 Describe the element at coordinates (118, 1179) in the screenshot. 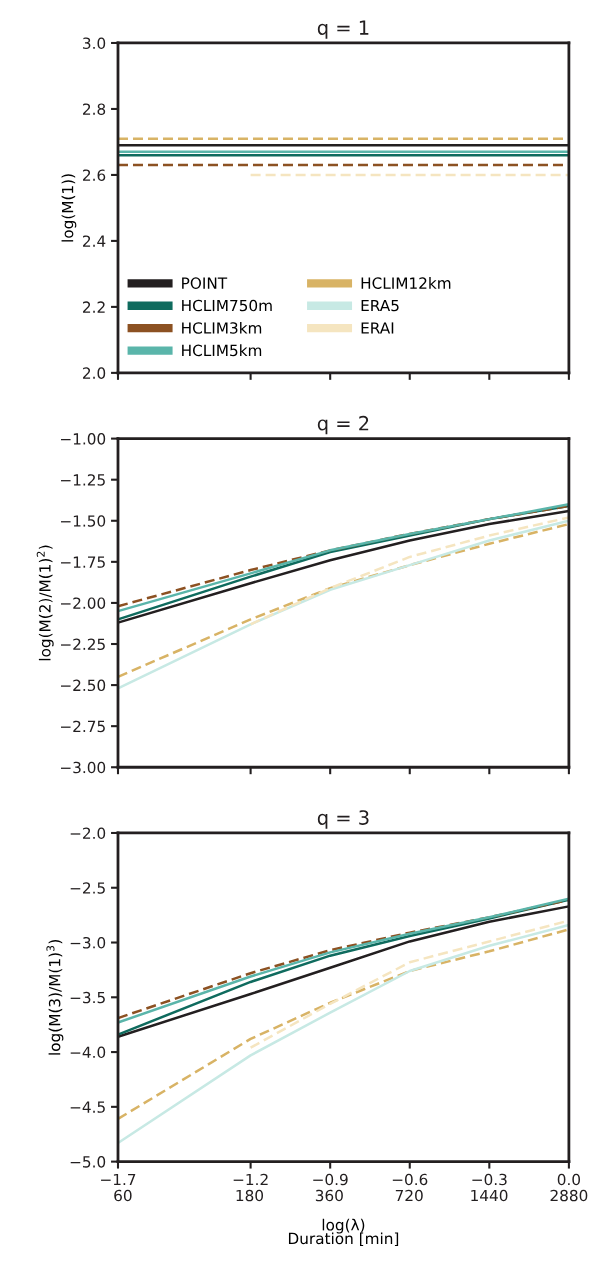

I see `x-tick-label: −1.7` at that location.